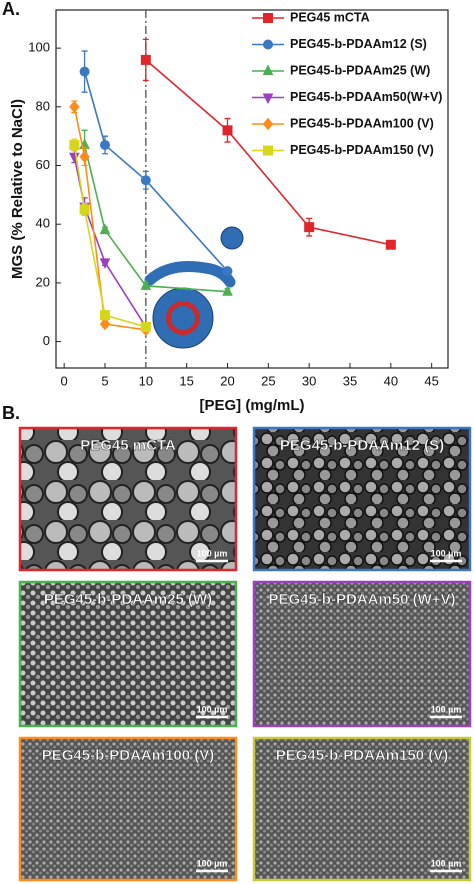 The width and height of the screenshot is (474, 884). I want to click on legend-label: PEG45-b-PDAAm100 (V), so click(362, 123).